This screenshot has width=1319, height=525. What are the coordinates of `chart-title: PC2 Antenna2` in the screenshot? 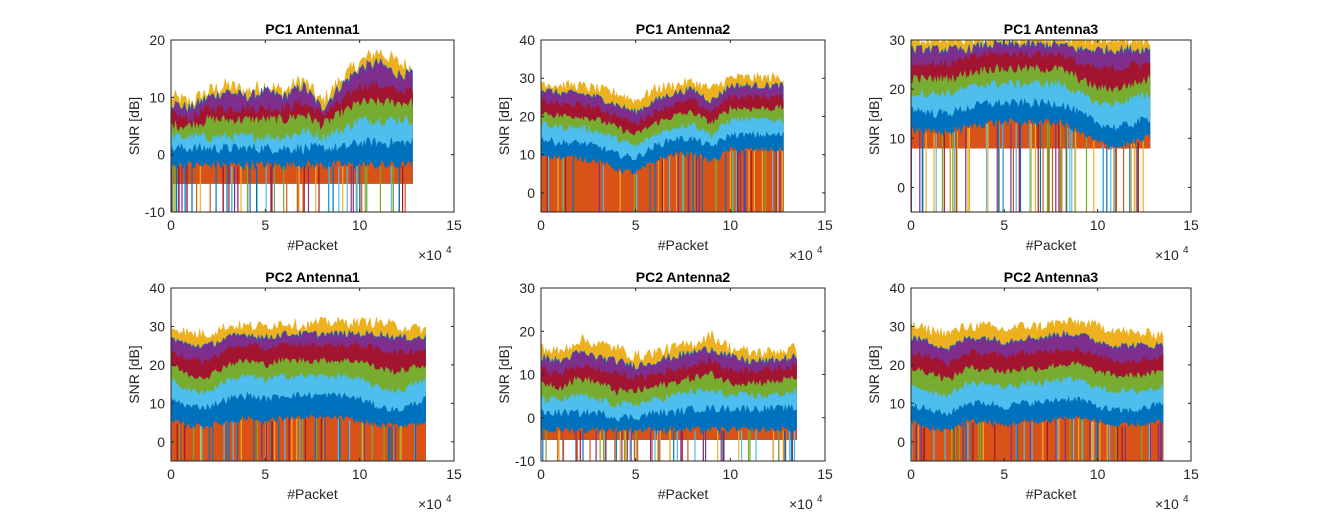 It's located at (683, 277).